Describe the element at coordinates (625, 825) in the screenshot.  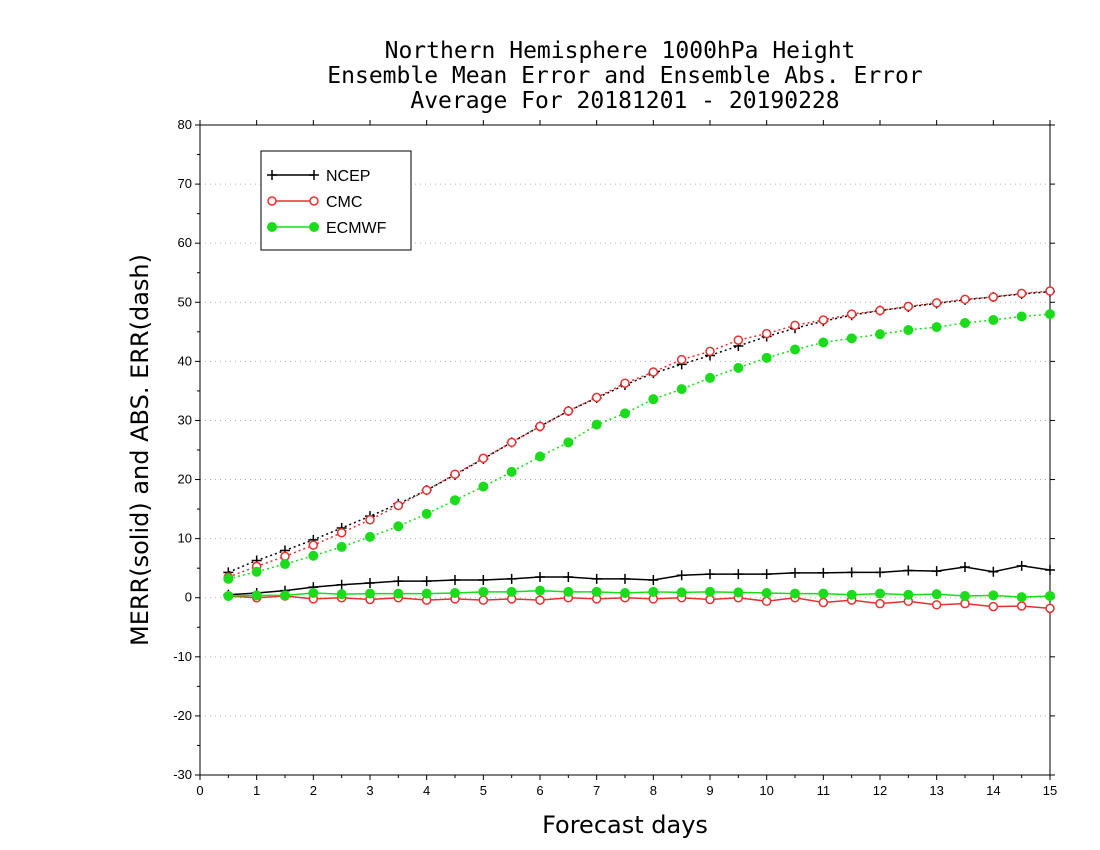
I see `x-axis-label: Forecast days` at that location.